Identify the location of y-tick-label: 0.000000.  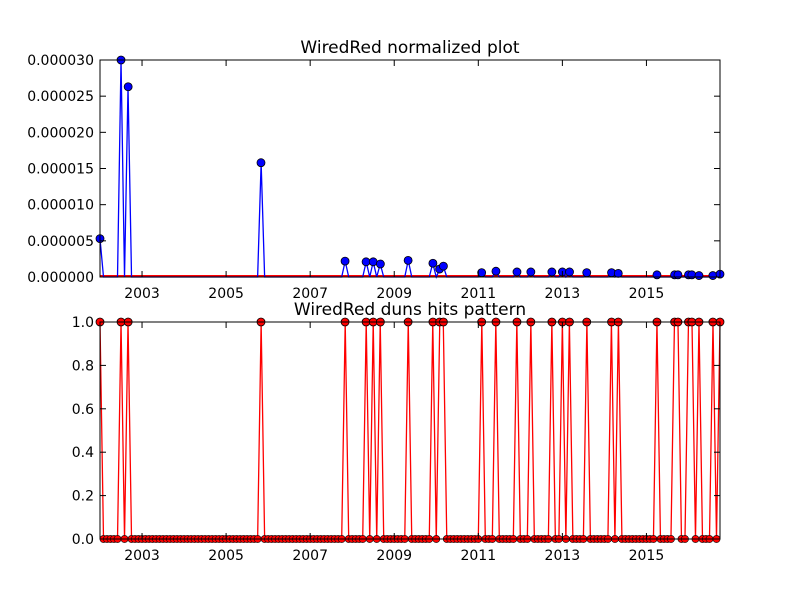
(60, 278).